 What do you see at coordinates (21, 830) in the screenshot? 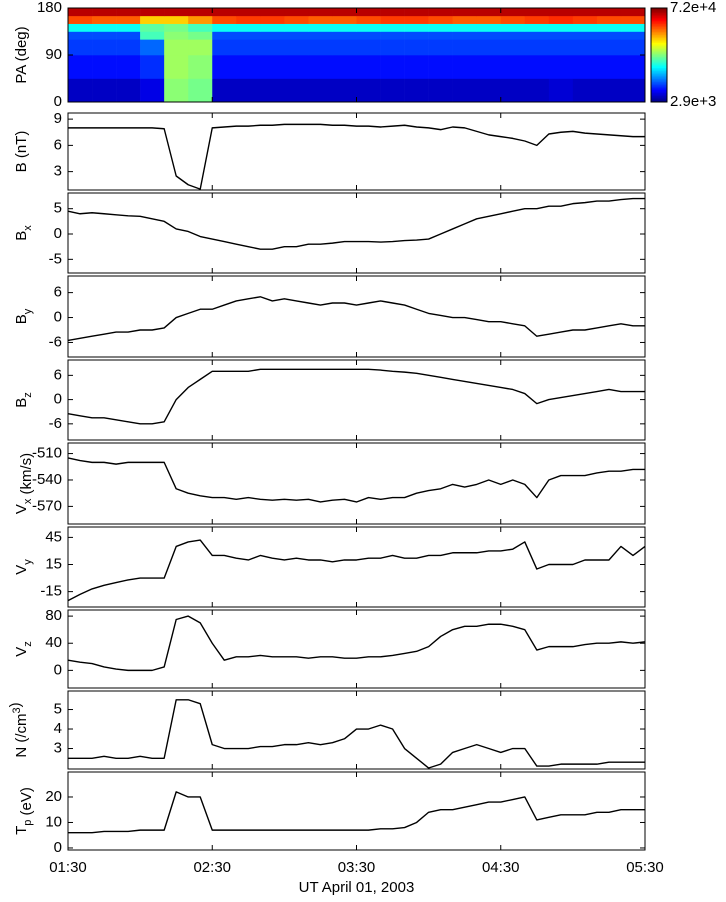
I see `y-axis-label-part: T` at bounding box center [21, 830].